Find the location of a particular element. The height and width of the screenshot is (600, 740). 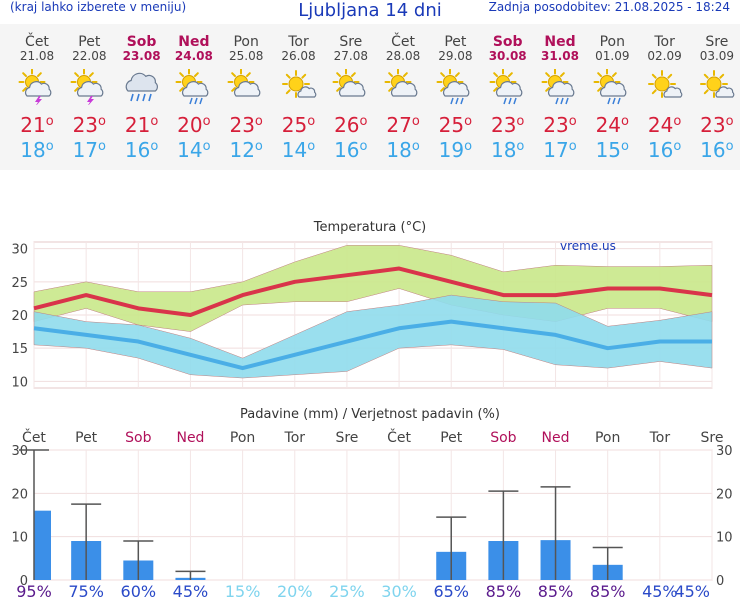

day-column: Sre 27.08 26o 16o is located at coordinates (351, 93).